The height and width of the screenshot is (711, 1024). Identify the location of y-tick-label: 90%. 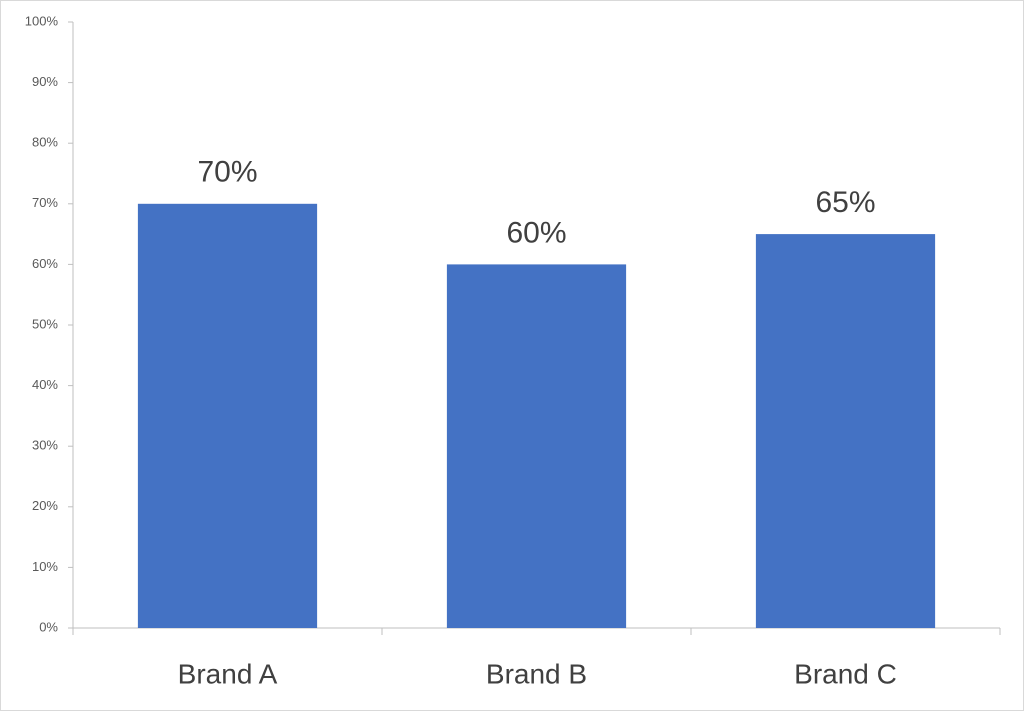
(45, 81).